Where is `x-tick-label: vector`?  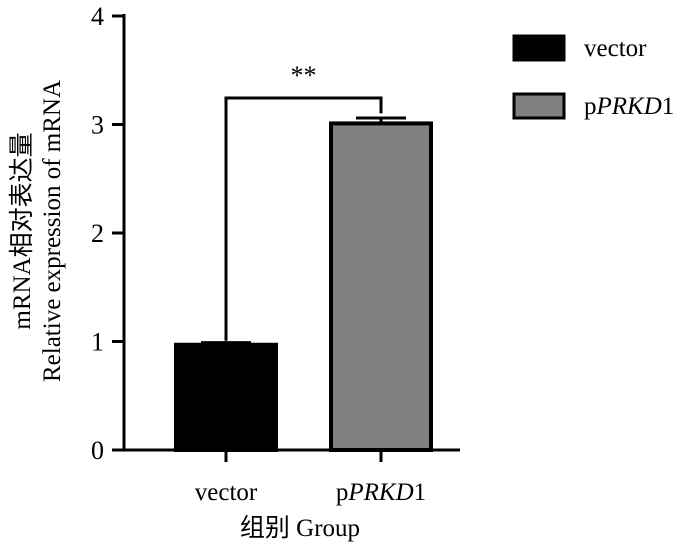
x-tick-label: vector is located at coordinates (226, 492).